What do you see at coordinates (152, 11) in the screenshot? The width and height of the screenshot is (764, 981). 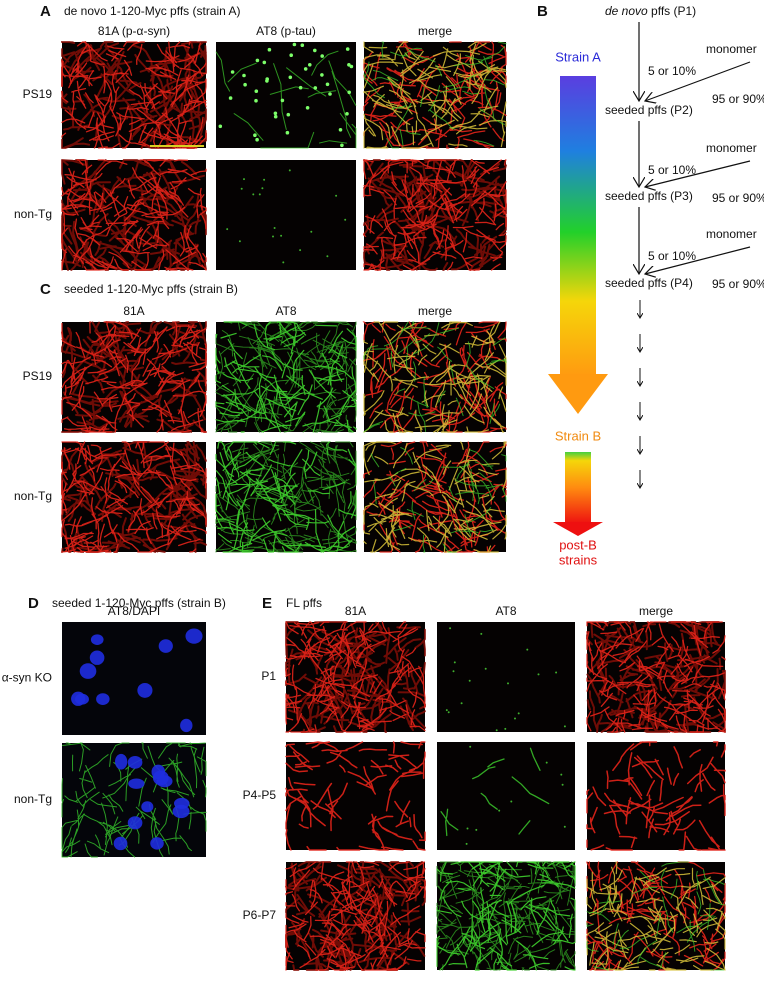 I see `panel-title: de novo 1-120-Myc pffs (strain A)` at bounding box center [152, 11].